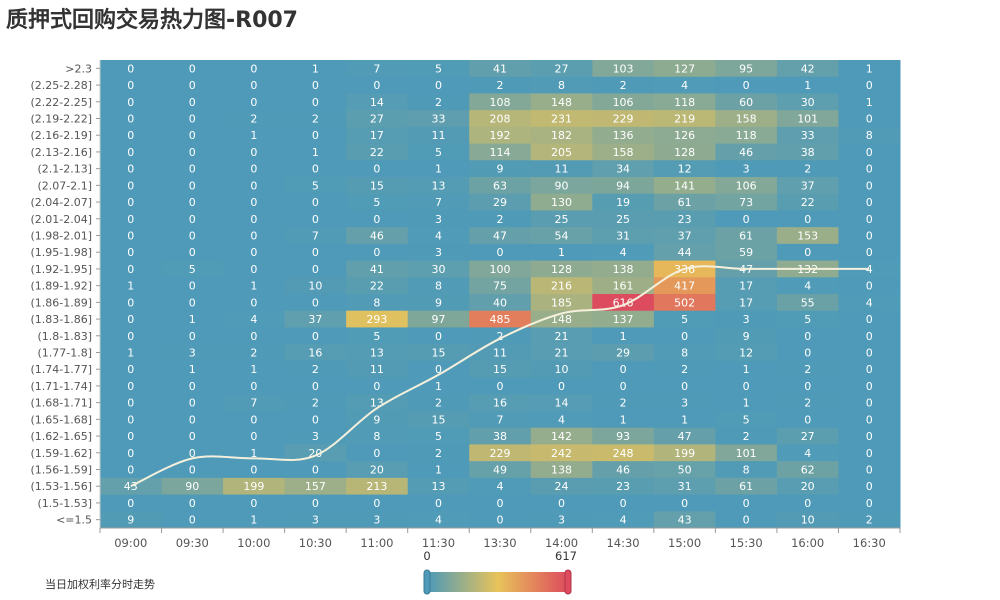  What do you see at coordinates (746, 543) in the screenshot?
I see `x-tick-label: 15:30` at bounding box center [746, 543].